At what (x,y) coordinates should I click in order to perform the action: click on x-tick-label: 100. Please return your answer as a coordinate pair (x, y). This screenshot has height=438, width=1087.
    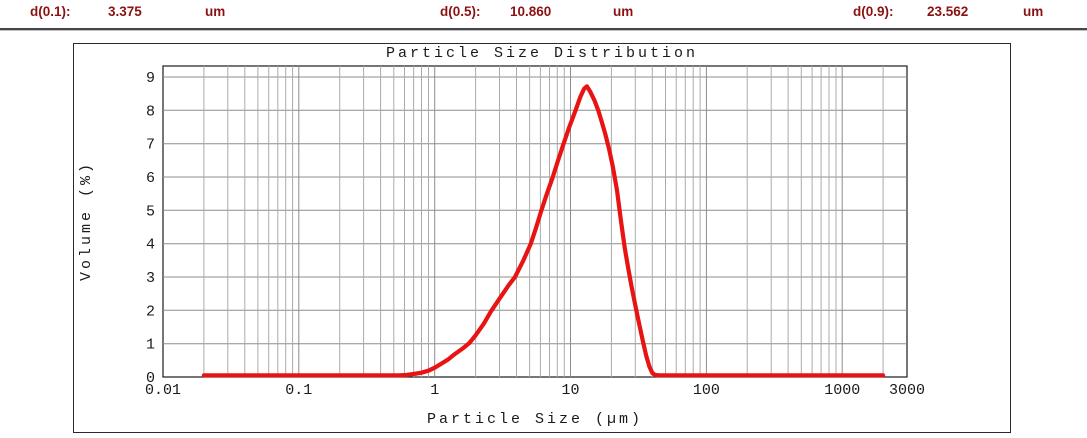
    Looking at the image, I should click on (706, 390).